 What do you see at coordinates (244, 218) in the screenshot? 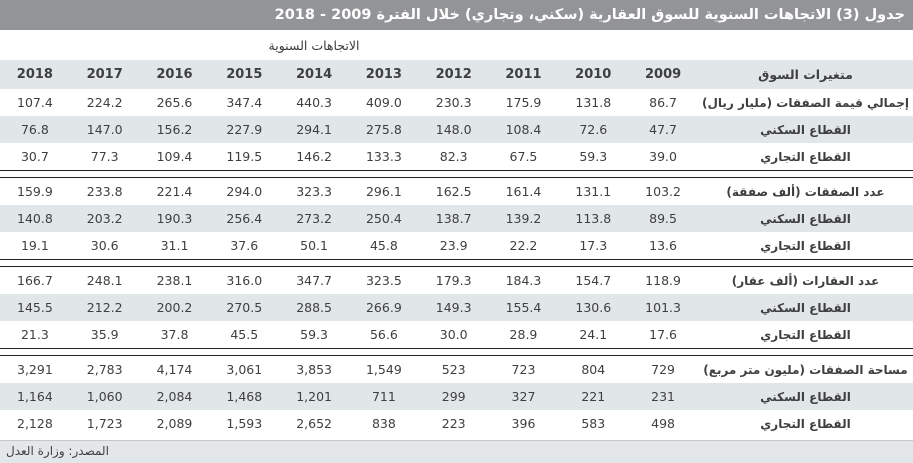
I see `value-cell: 256.4` at bounding box center [244, 218].